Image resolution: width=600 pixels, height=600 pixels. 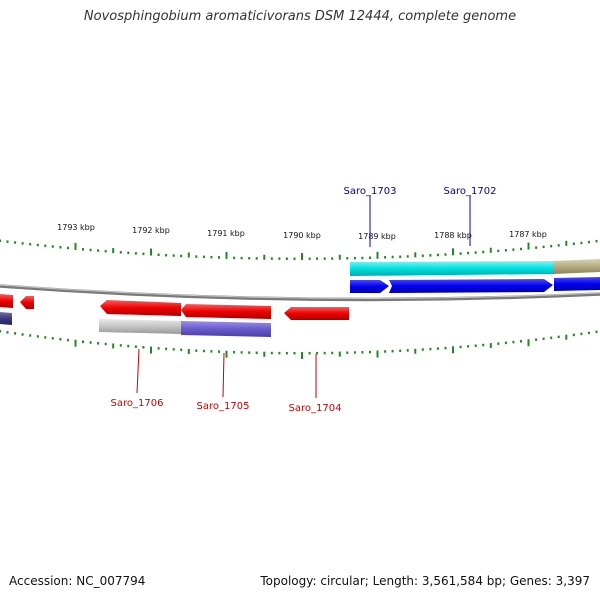 What do you see at coordinates (137, 403) in the screenshot?
I see `gene-label-saro-1706: Saro_1706` at bounding box center [137, 403].